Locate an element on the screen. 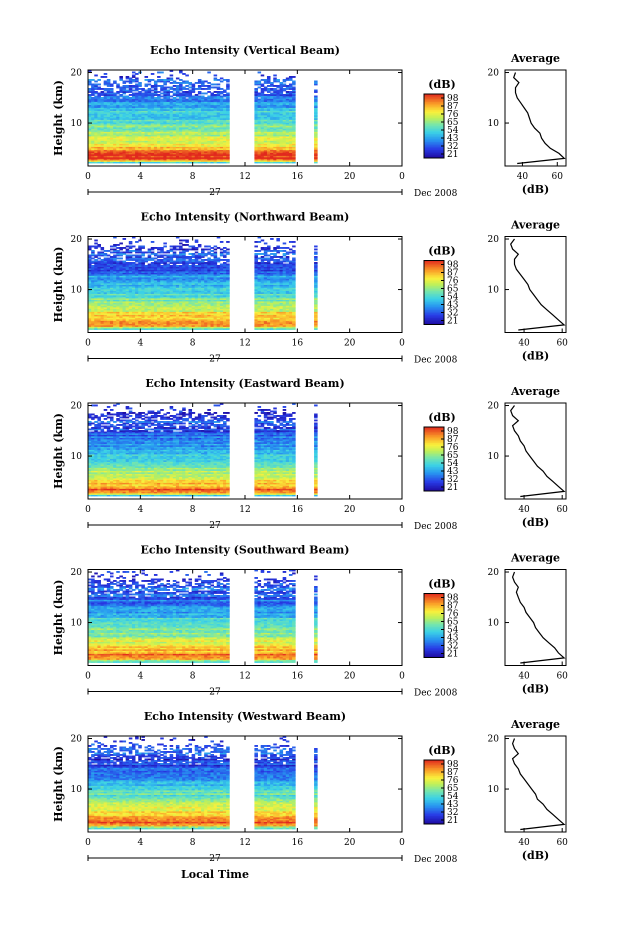  colorbar-unit: (dB) is located at coordinates (441, 84).